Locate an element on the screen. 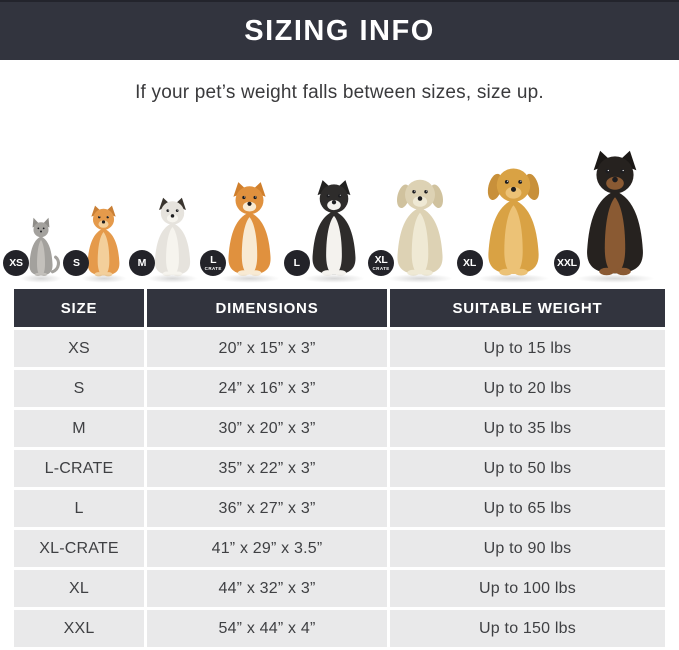 This screenshot has width=679, height=650. border-collie-illustration is located at coordinates (334, 228).